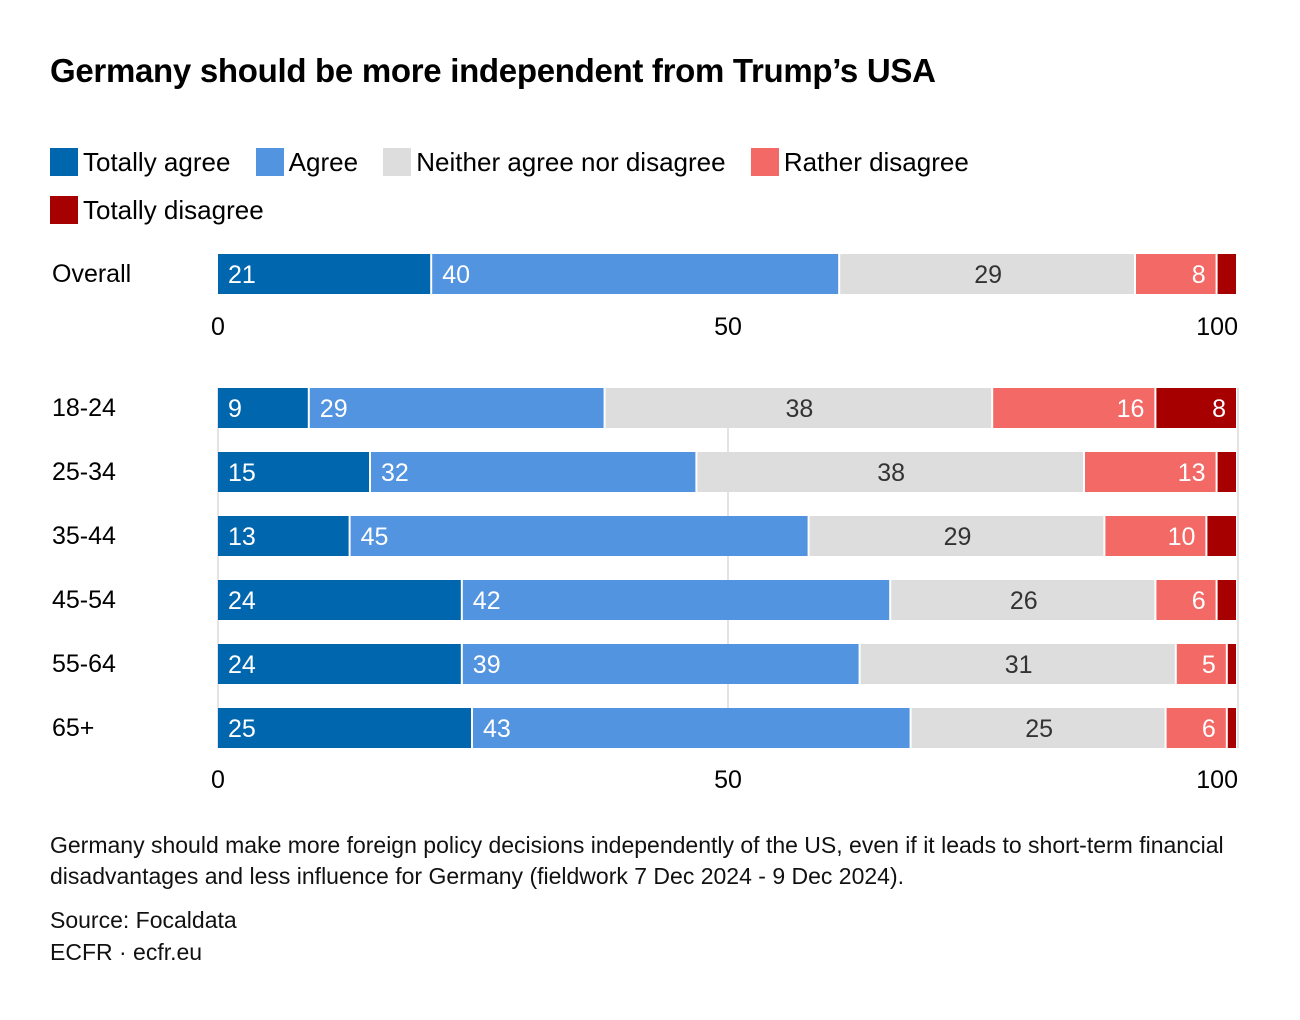 Image resolution: width=1300 pixels, height=1020 pixels. I want to click on category-label: 55-64, so click(84, 664).